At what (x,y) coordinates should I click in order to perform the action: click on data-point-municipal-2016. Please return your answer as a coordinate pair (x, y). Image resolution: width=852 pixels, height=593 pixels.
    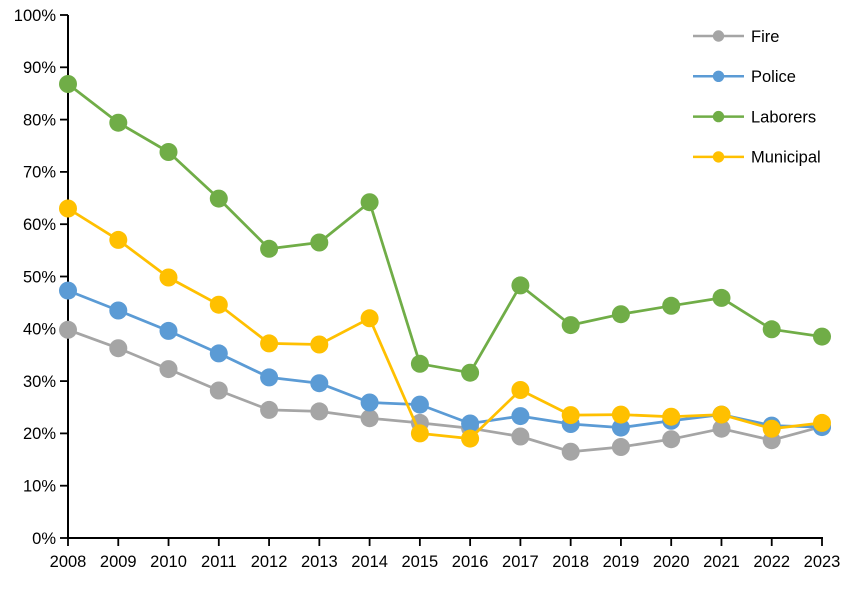
    Looking at the image, I should click on (470, 438).